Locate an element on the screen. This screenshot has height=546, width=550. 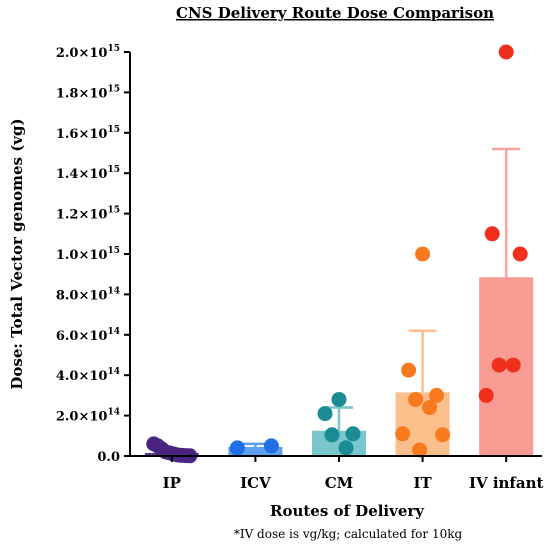
x-tick-label: CM is located at coordinates (339, 483).